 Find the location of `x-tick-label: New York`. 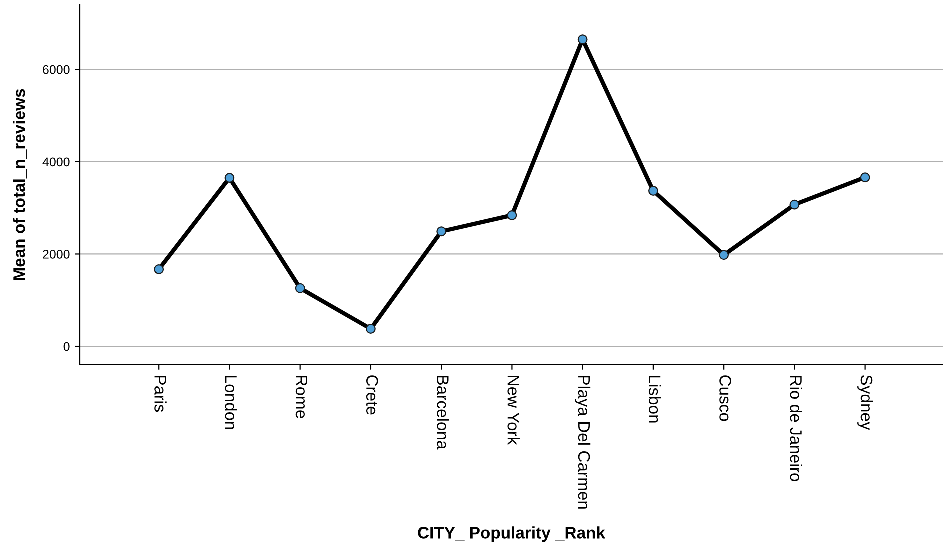

x-tick-label: New York is located at coordinates (514, 411).